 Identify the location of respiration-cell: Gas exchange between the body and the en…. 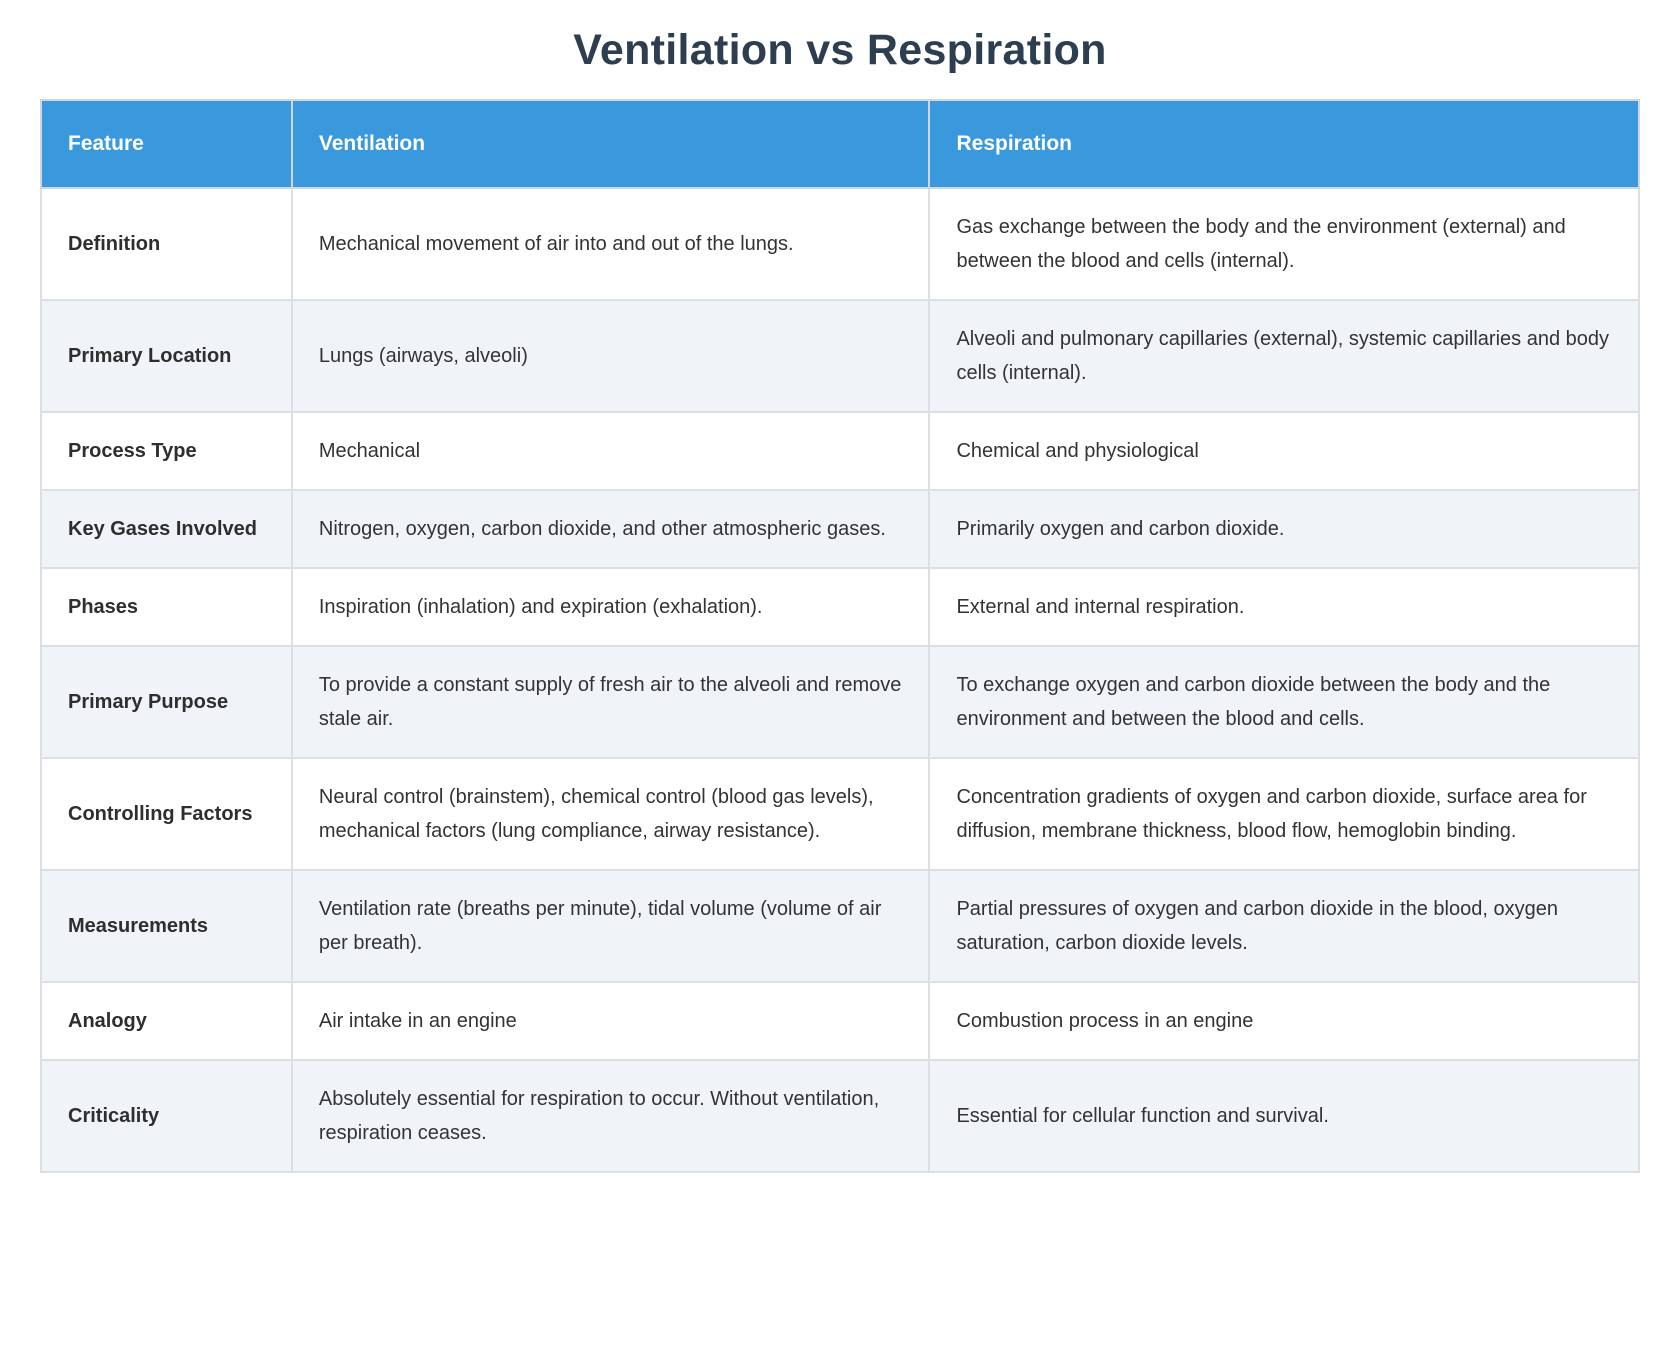
(1284, 243).